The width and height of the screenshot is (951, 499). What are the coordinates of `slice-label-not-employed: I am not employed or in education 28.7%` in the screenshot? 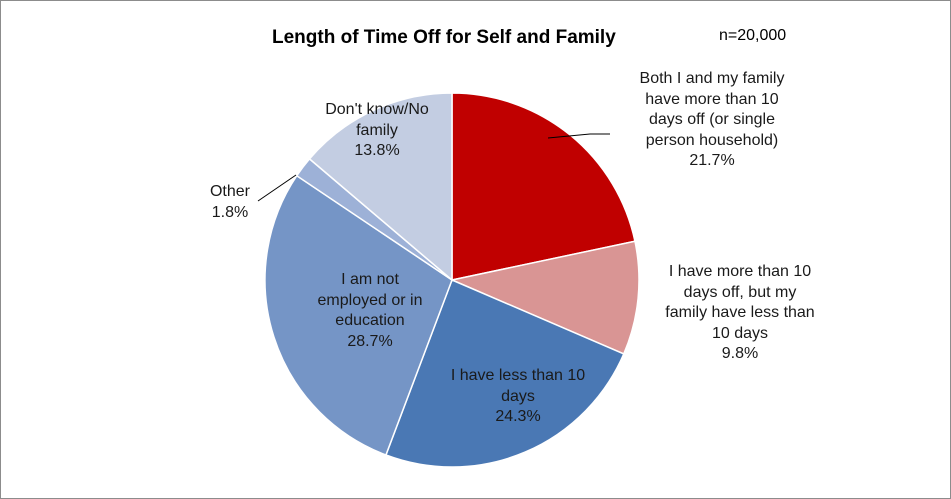 It's located at (370, 310).